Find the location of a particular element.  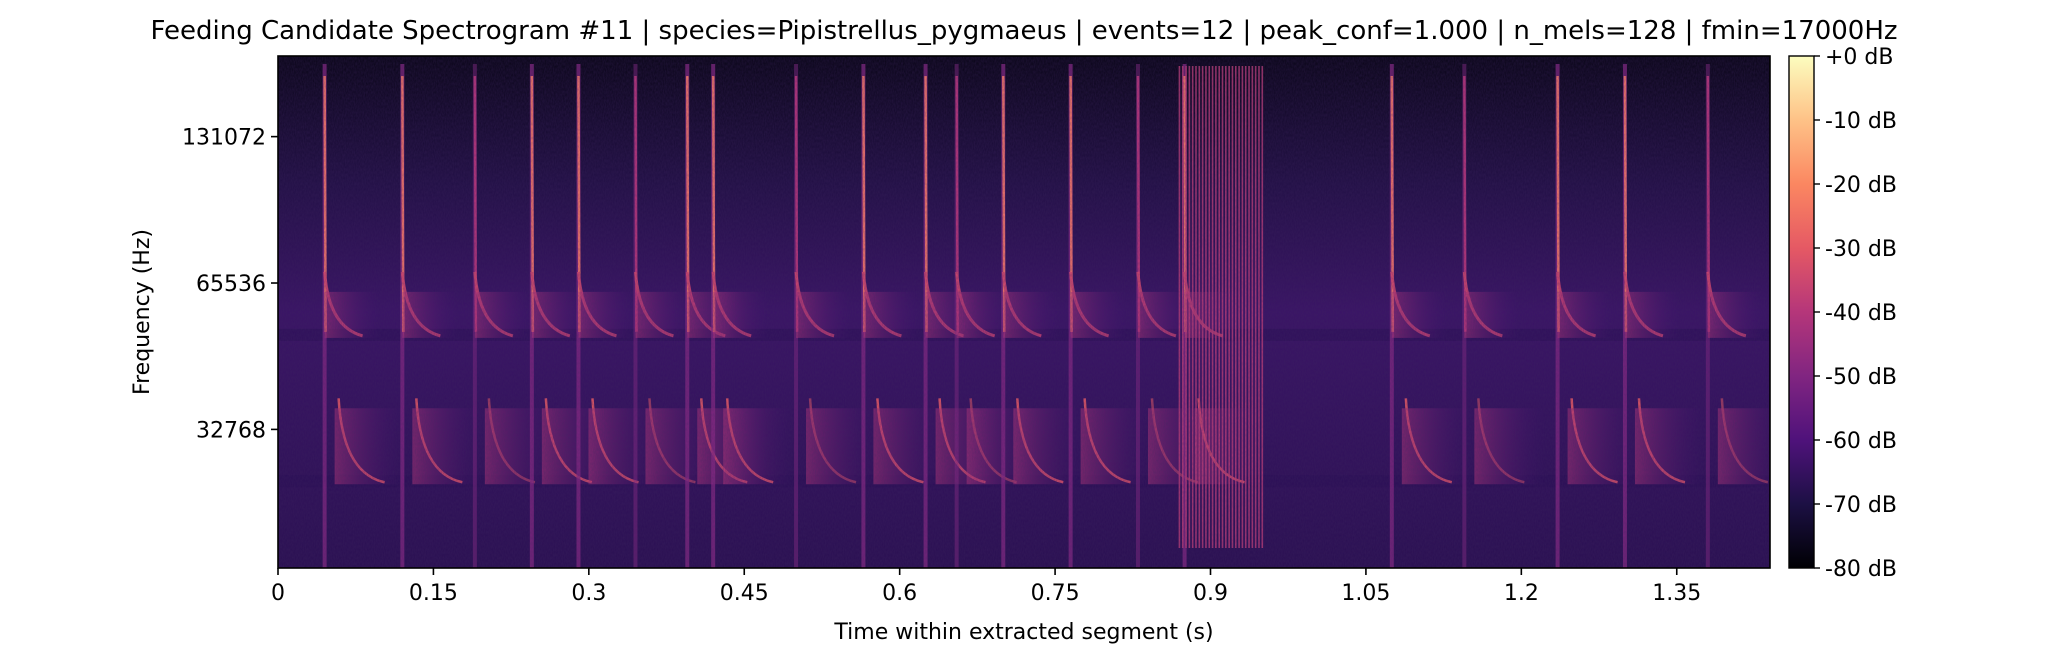

colorbar-tick-label: -40 dB is located at coordinates (1861, 313).